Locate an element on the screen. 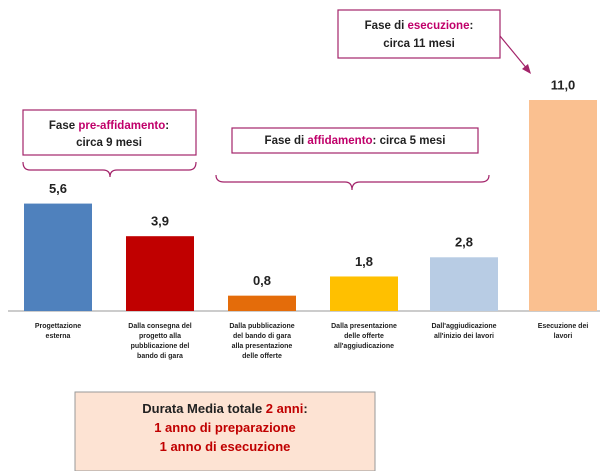 The height and width of the screenshot is (471, 605). arrow is located at coordinates (514, 53).